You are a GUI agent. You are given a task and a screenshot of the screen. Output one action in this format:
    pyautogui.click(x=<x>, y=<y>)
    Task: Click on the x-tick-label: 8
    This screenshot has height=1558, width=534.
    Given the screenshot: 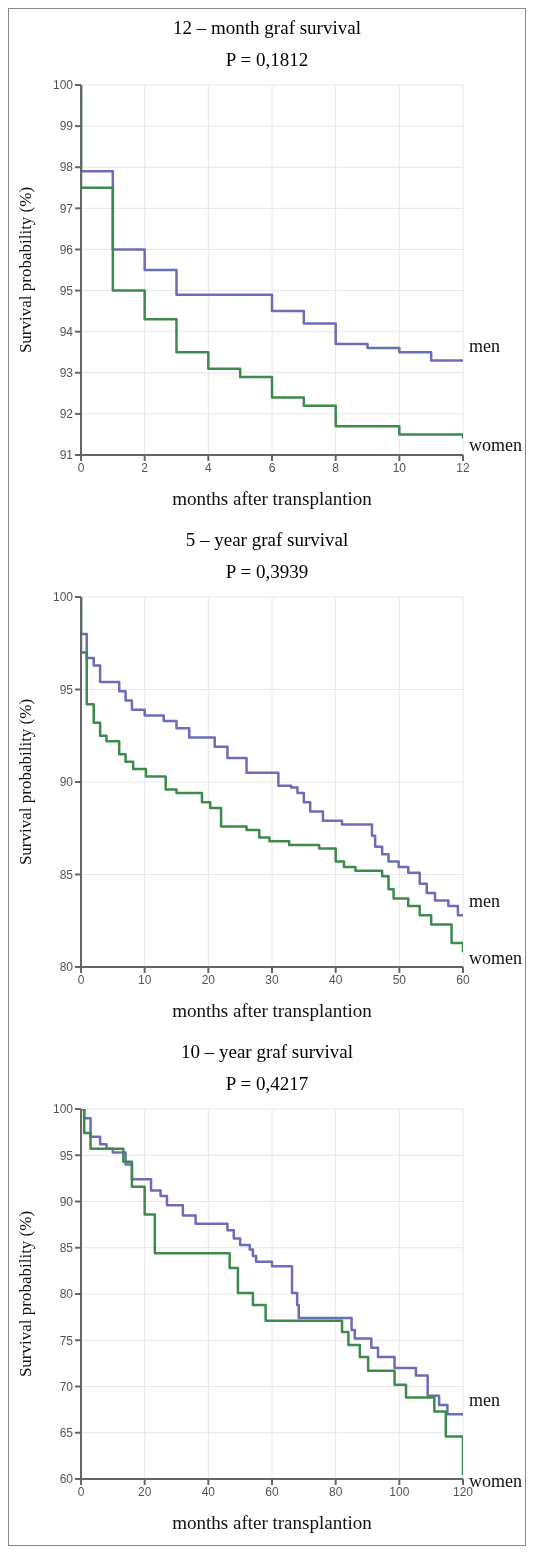 What is the action you would take?
    pyautogui.click(x=336, y=467)
    